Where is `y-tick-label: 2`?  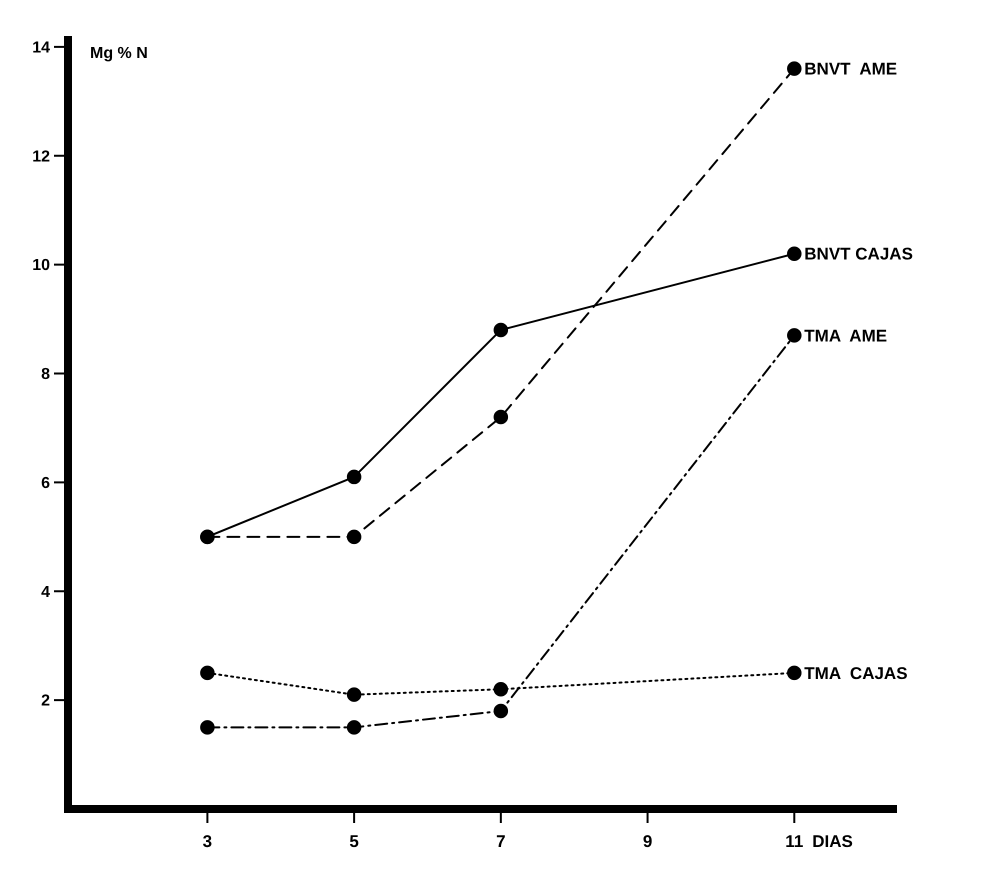 y-tick-label: 2 is located at coordinates (45, 701).